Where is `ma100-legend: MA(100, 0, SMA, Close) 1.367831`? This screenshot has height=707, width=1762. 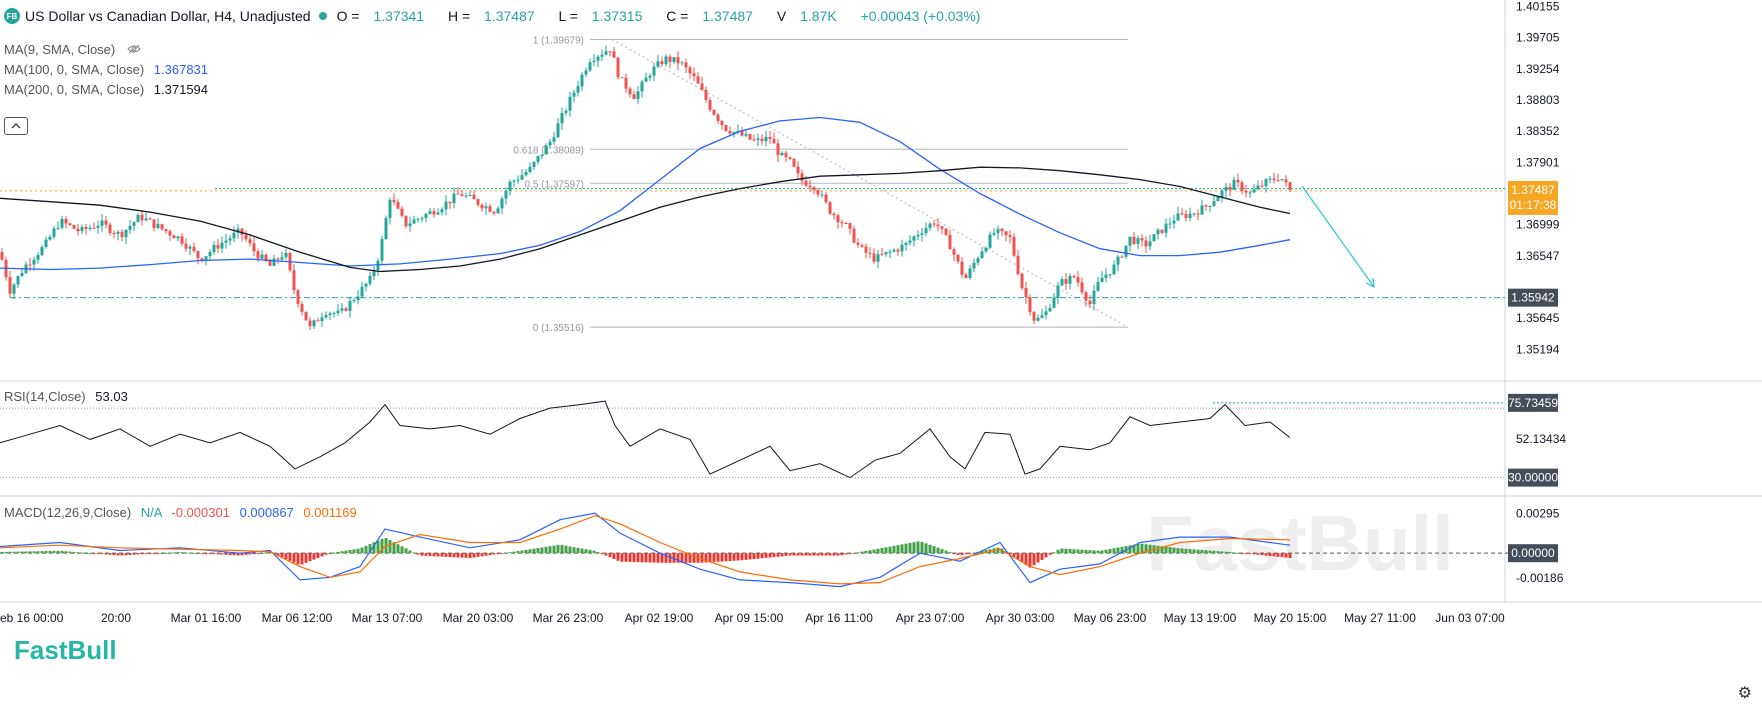
ma100-legend: MA(100, 0, SMA, Close) 1.367831 is located at coordinates (106, 69).